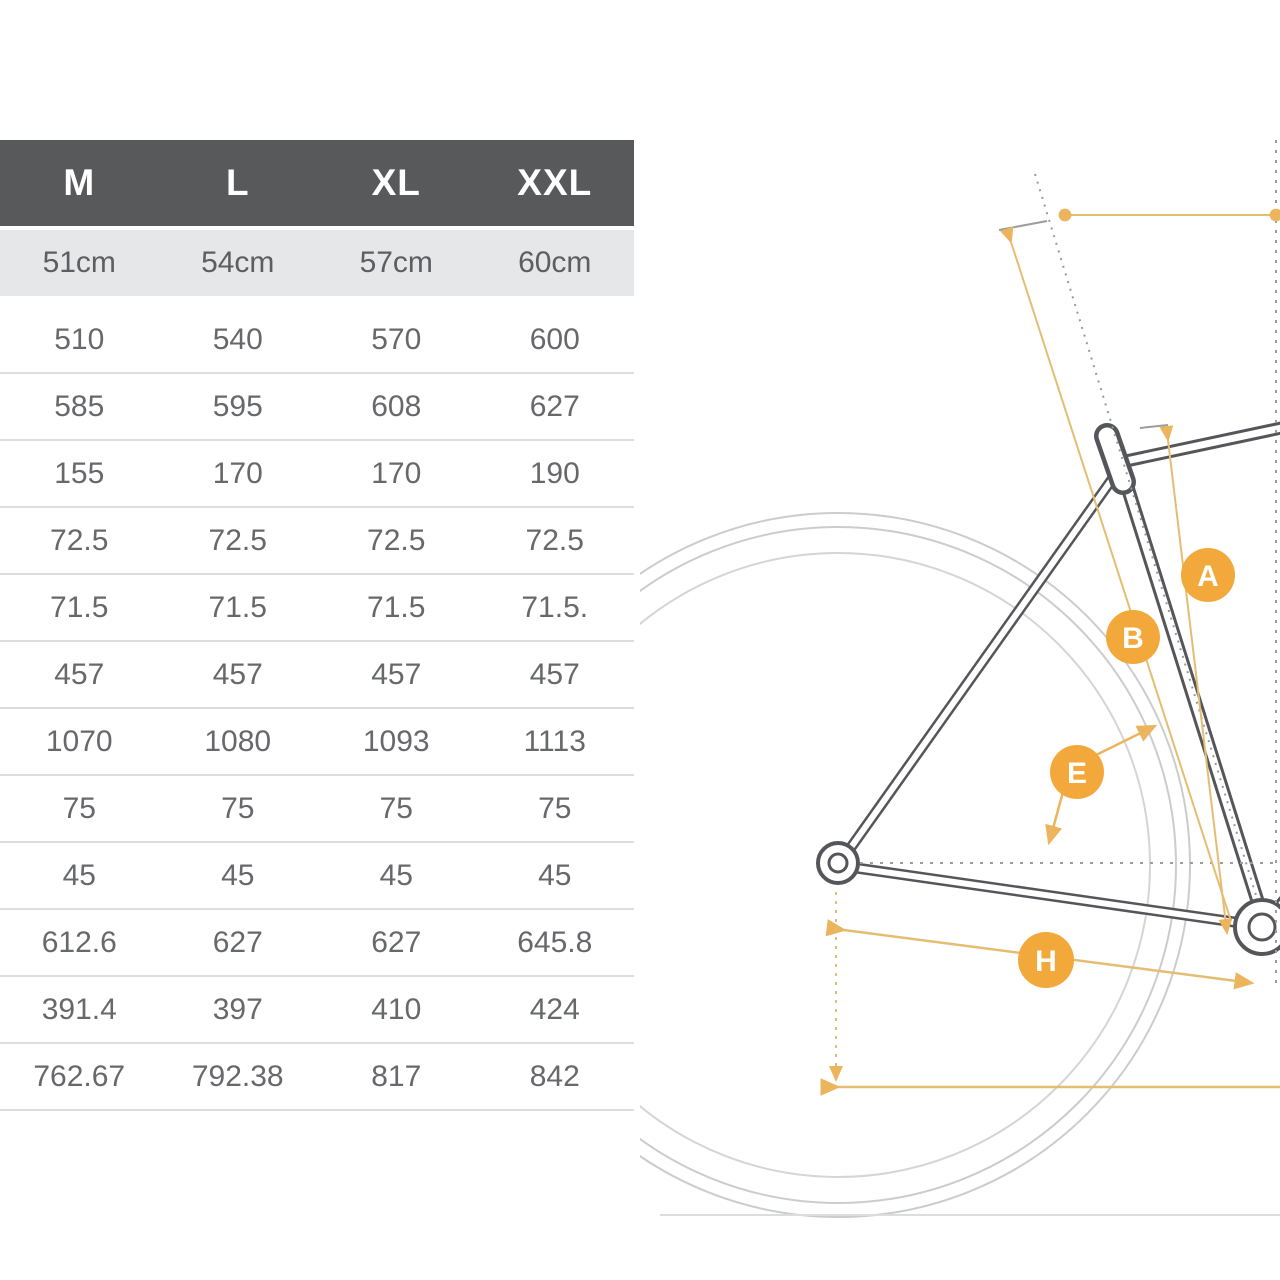  I want to click on table-row: 585 595 608 627, so click(317, 407).